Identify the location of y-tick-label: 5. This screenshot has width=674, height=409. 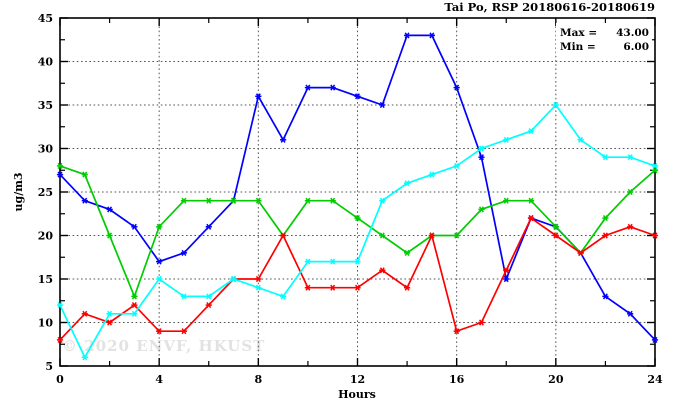
(49, 366).